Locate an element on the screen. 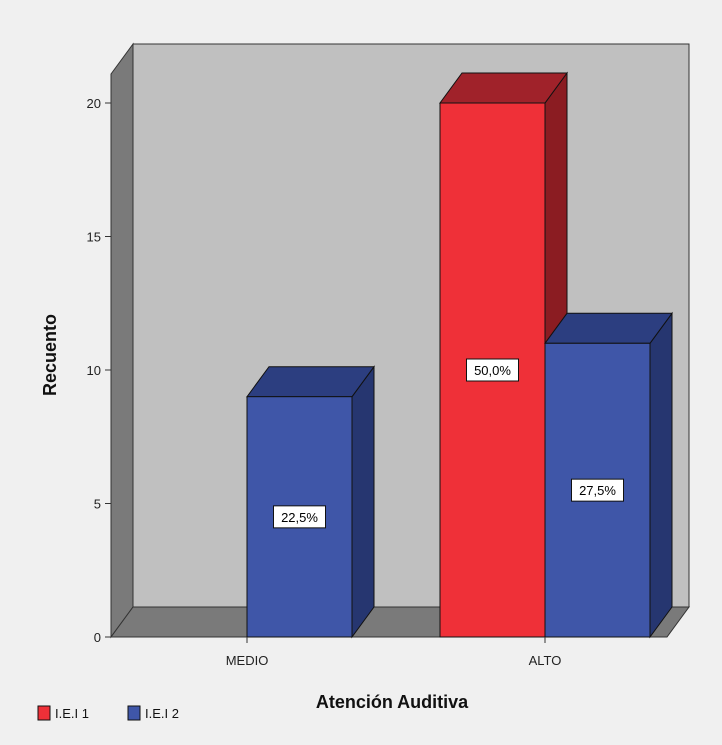 The image size is (722, 745). y-axis-ticks: 0 5 10 15 20 is located at coordinates (99, 370).